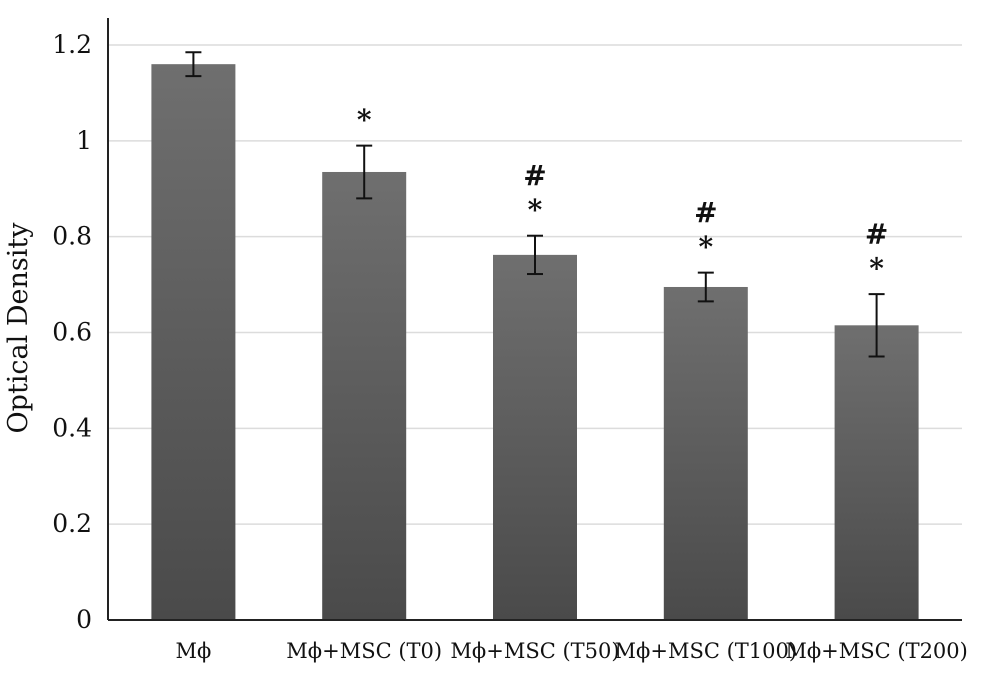 The width and height of the screenshot is (1000, 673). Describe the element at coordinates (72, 427) in the screenshot. I see `y-tick-label: 0.4` at that location.